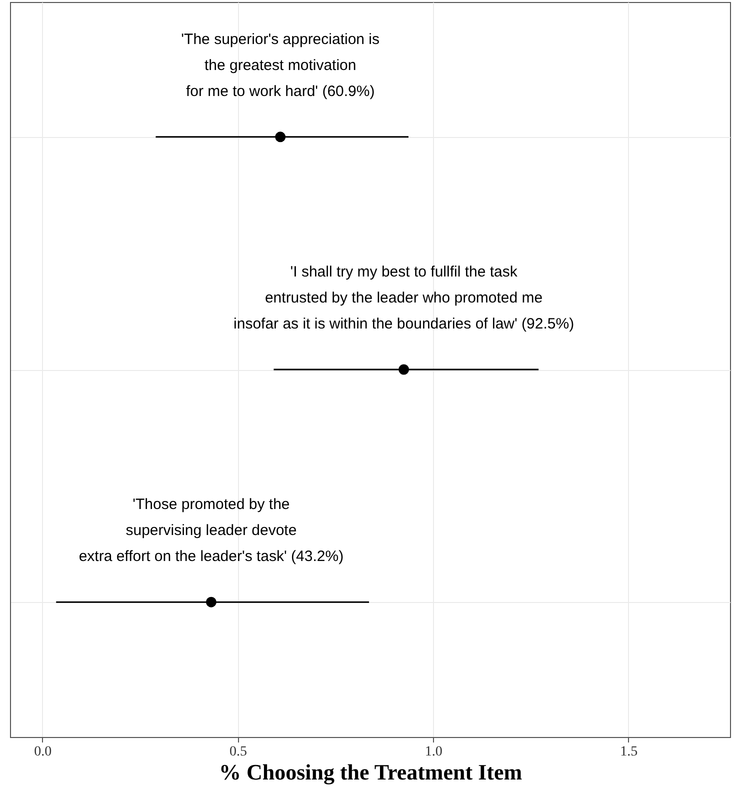 This screenshot has width=743, height=796. I want to click on annotation: 'Those promoted by the supervising leader devote extra effort on the leader's task' (43.2%), so click(211, 531).